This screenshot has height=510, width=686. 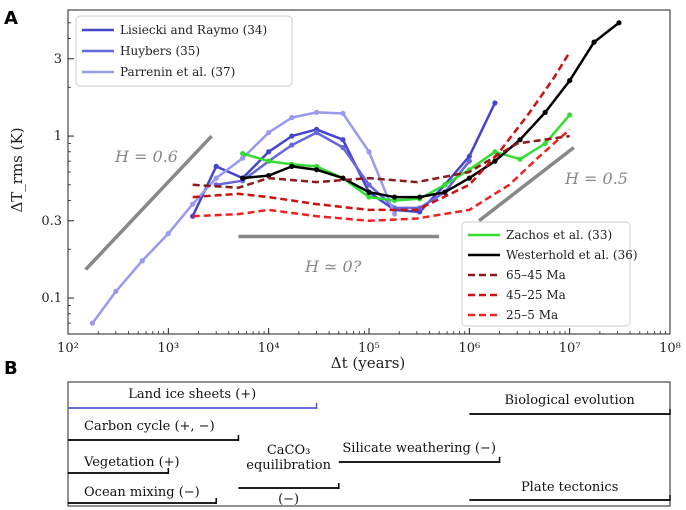 What do you see at coordinates (289, 450) in the screenshot?
I see `process-label-3: CaCO₃` at bounding box center [289, 450].